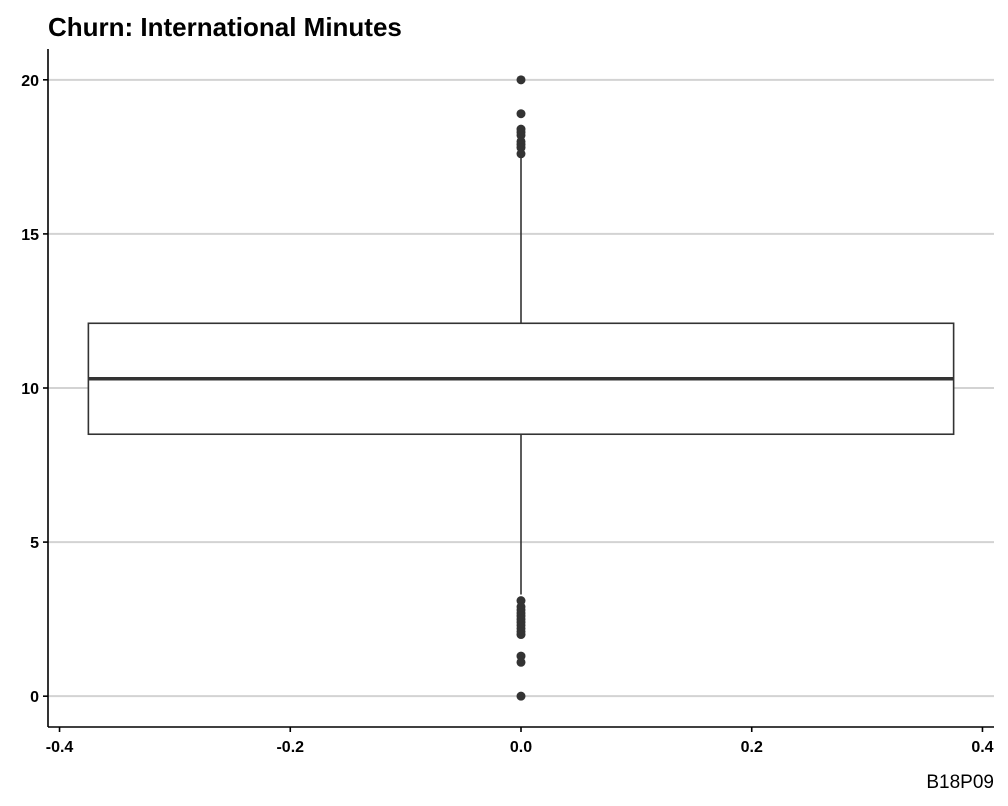 Image resolution: width=1008 pixels, height=806 pixels. Describe the element at coordinates (960, 782) in the screenshot. I see `chart-caption: B18P09` at that location.